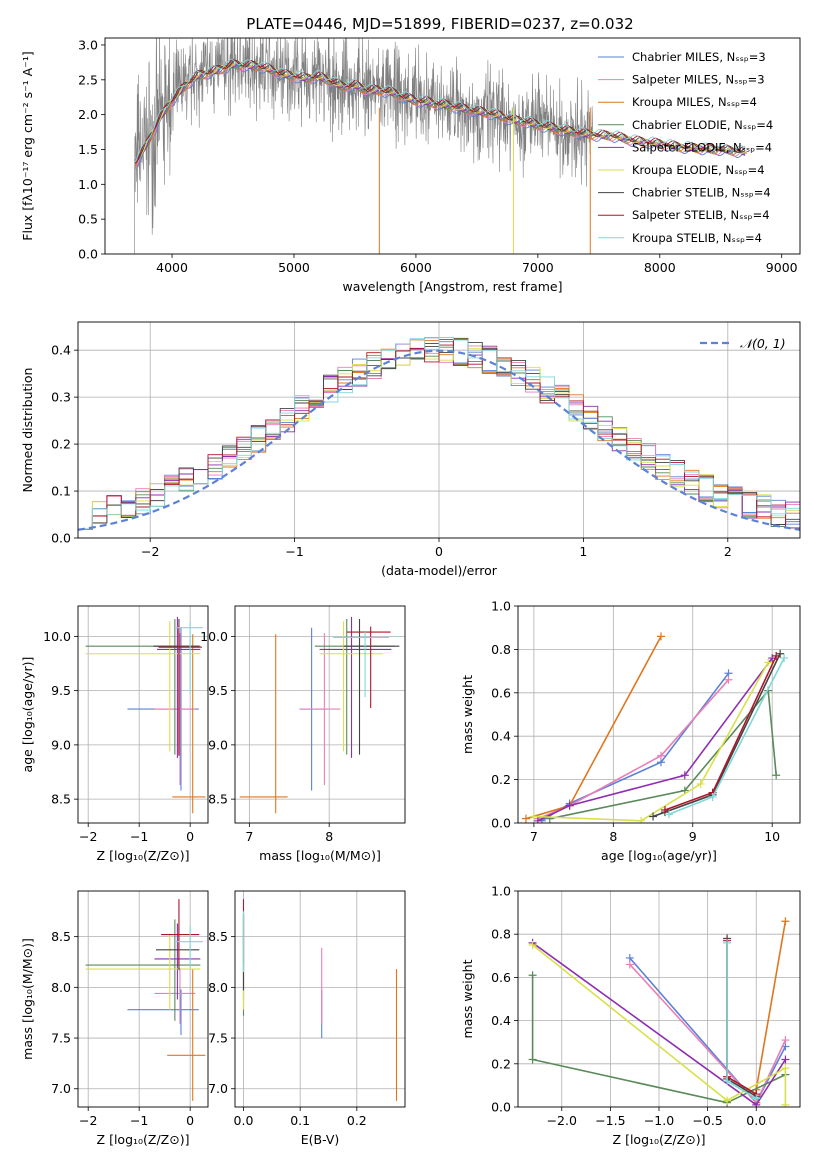 Image resolution: width=819 pixels, height=1170 pixels. Describe the element at coordinates (610, 1120) in the screenshot. I see `x-tick-label: −1.5` at that location.